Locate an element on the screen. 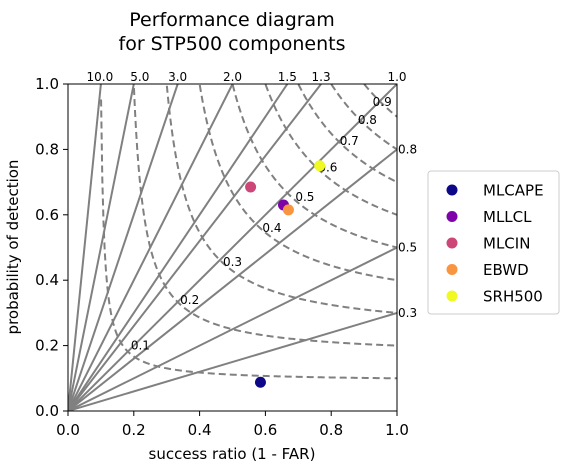 The height and width of the screenshot is (469, 581). point-mlcape is located at coordinates (260, 382).